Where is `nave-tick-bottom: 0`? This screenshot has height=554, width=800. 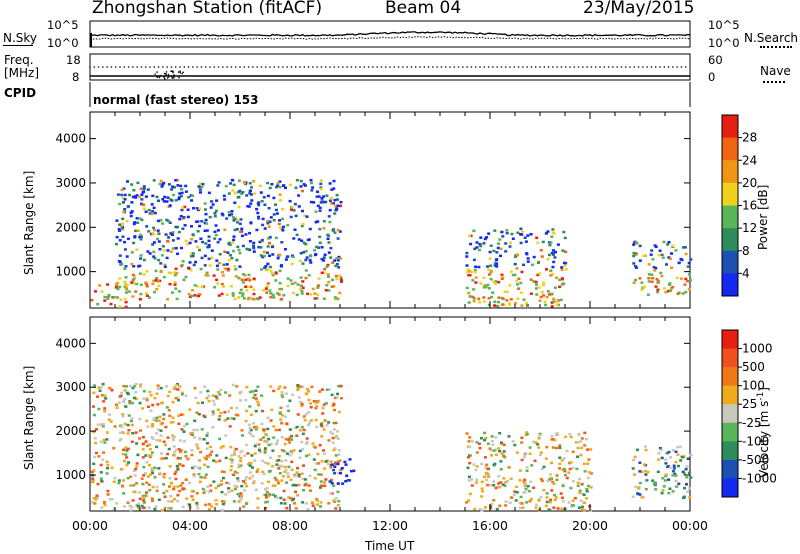 nave-tick-bottom: 0 is located at coordinates (712, 77).